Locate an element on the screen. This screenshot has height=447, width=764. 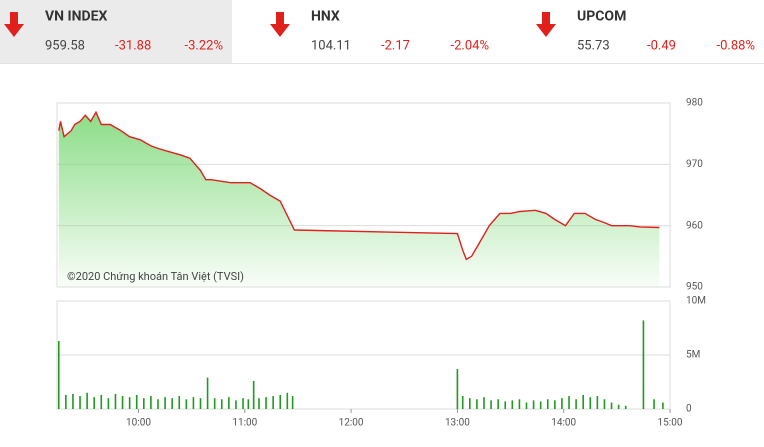
index-change: -0.49 is located at coordinates (661, 45).